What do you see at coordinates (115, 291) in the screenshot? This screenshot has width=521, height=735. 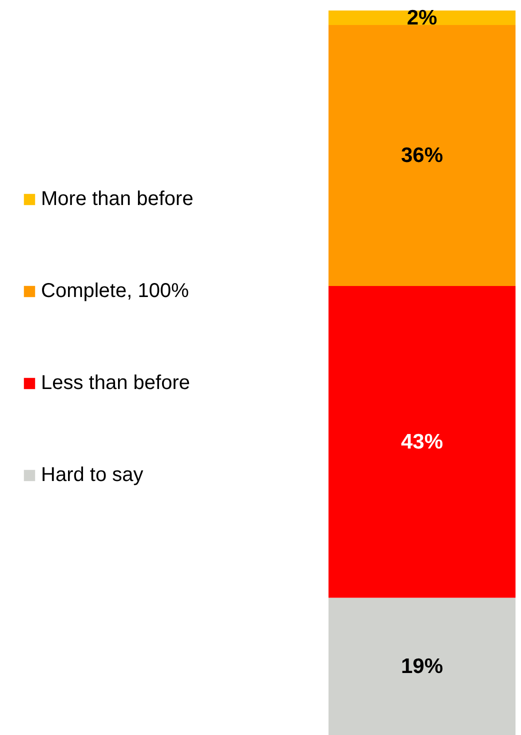 I see `legend-label: Complete, 100%` at bounding box center [115, 291].